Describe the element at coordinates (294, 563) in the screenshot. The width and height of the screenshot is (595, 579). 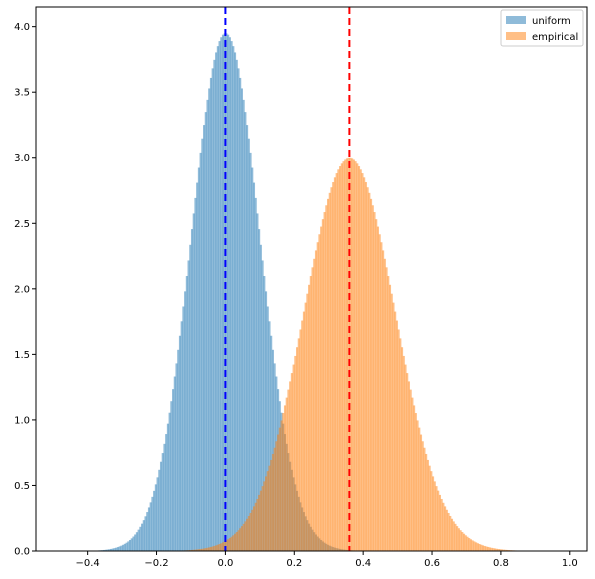
I see `x-tick-label: 0.2` at that location.